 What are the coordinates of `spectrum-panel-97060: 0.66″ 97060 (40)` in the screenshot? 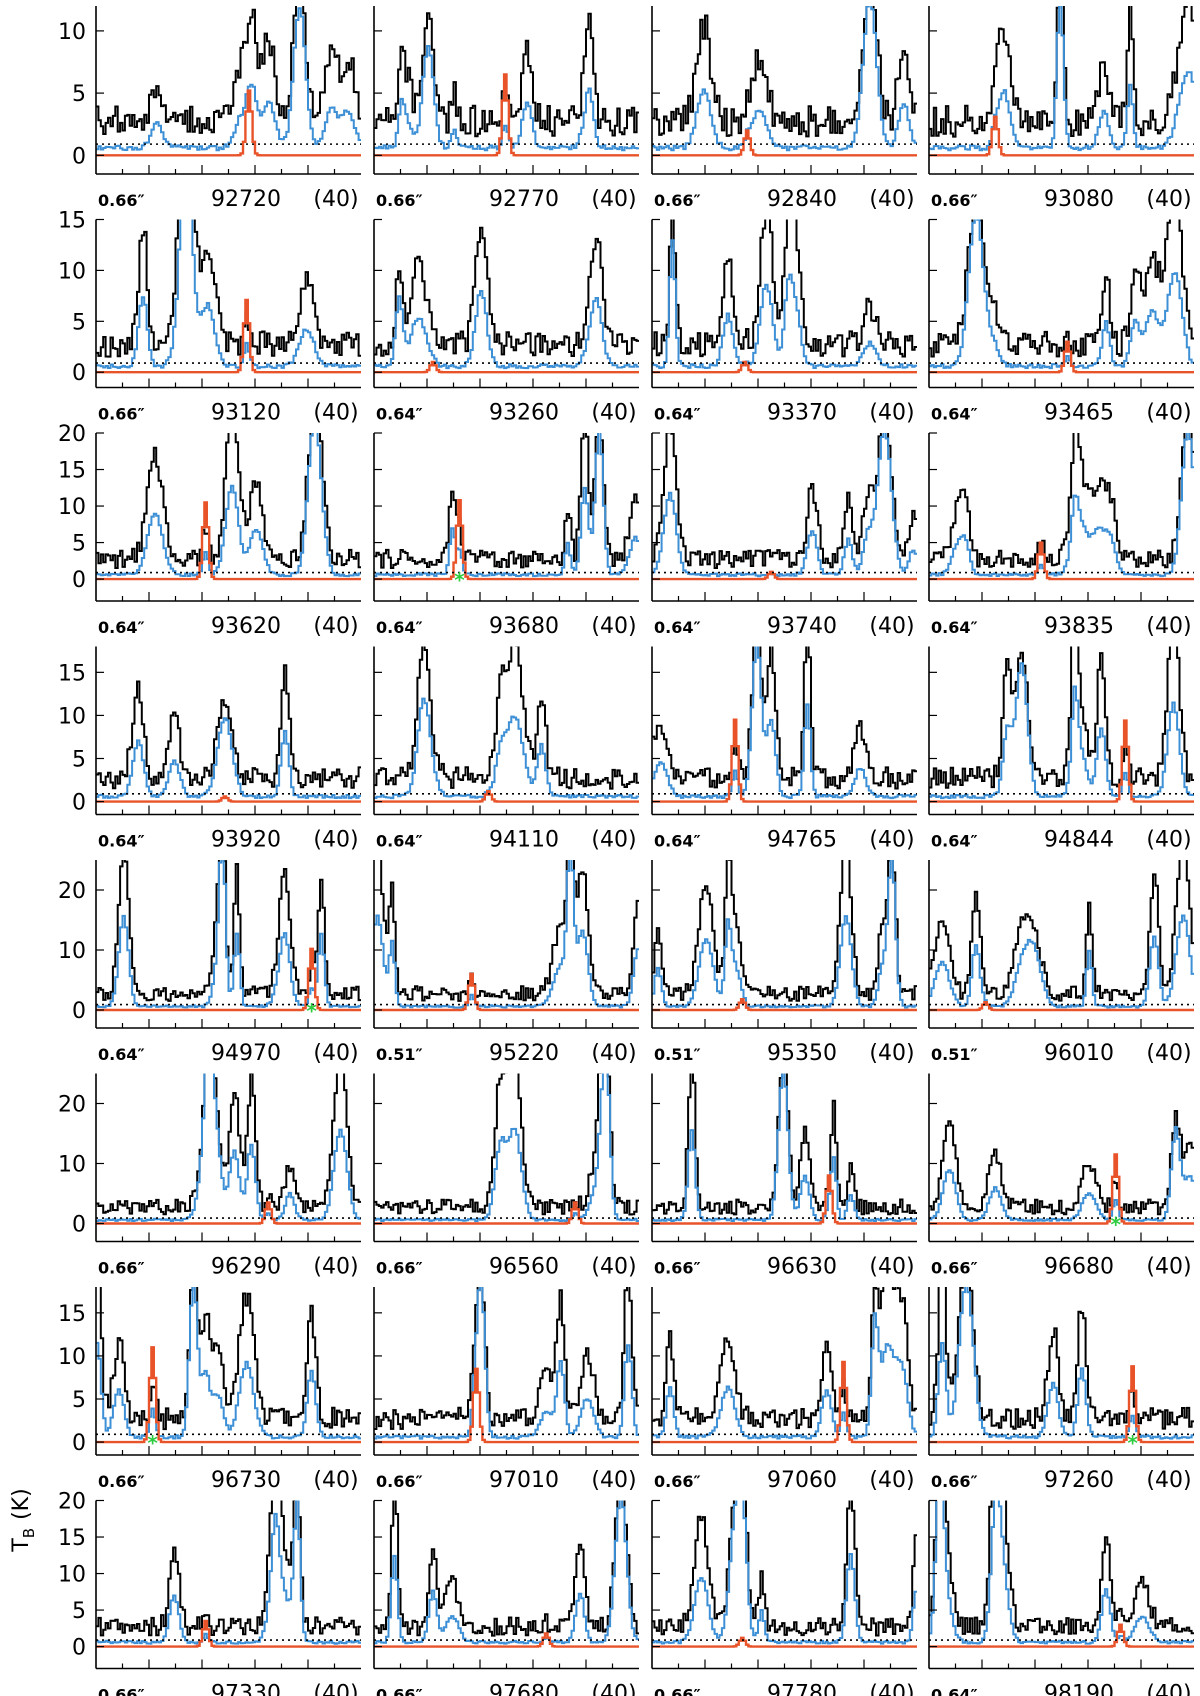 It's located at (784, 1390).